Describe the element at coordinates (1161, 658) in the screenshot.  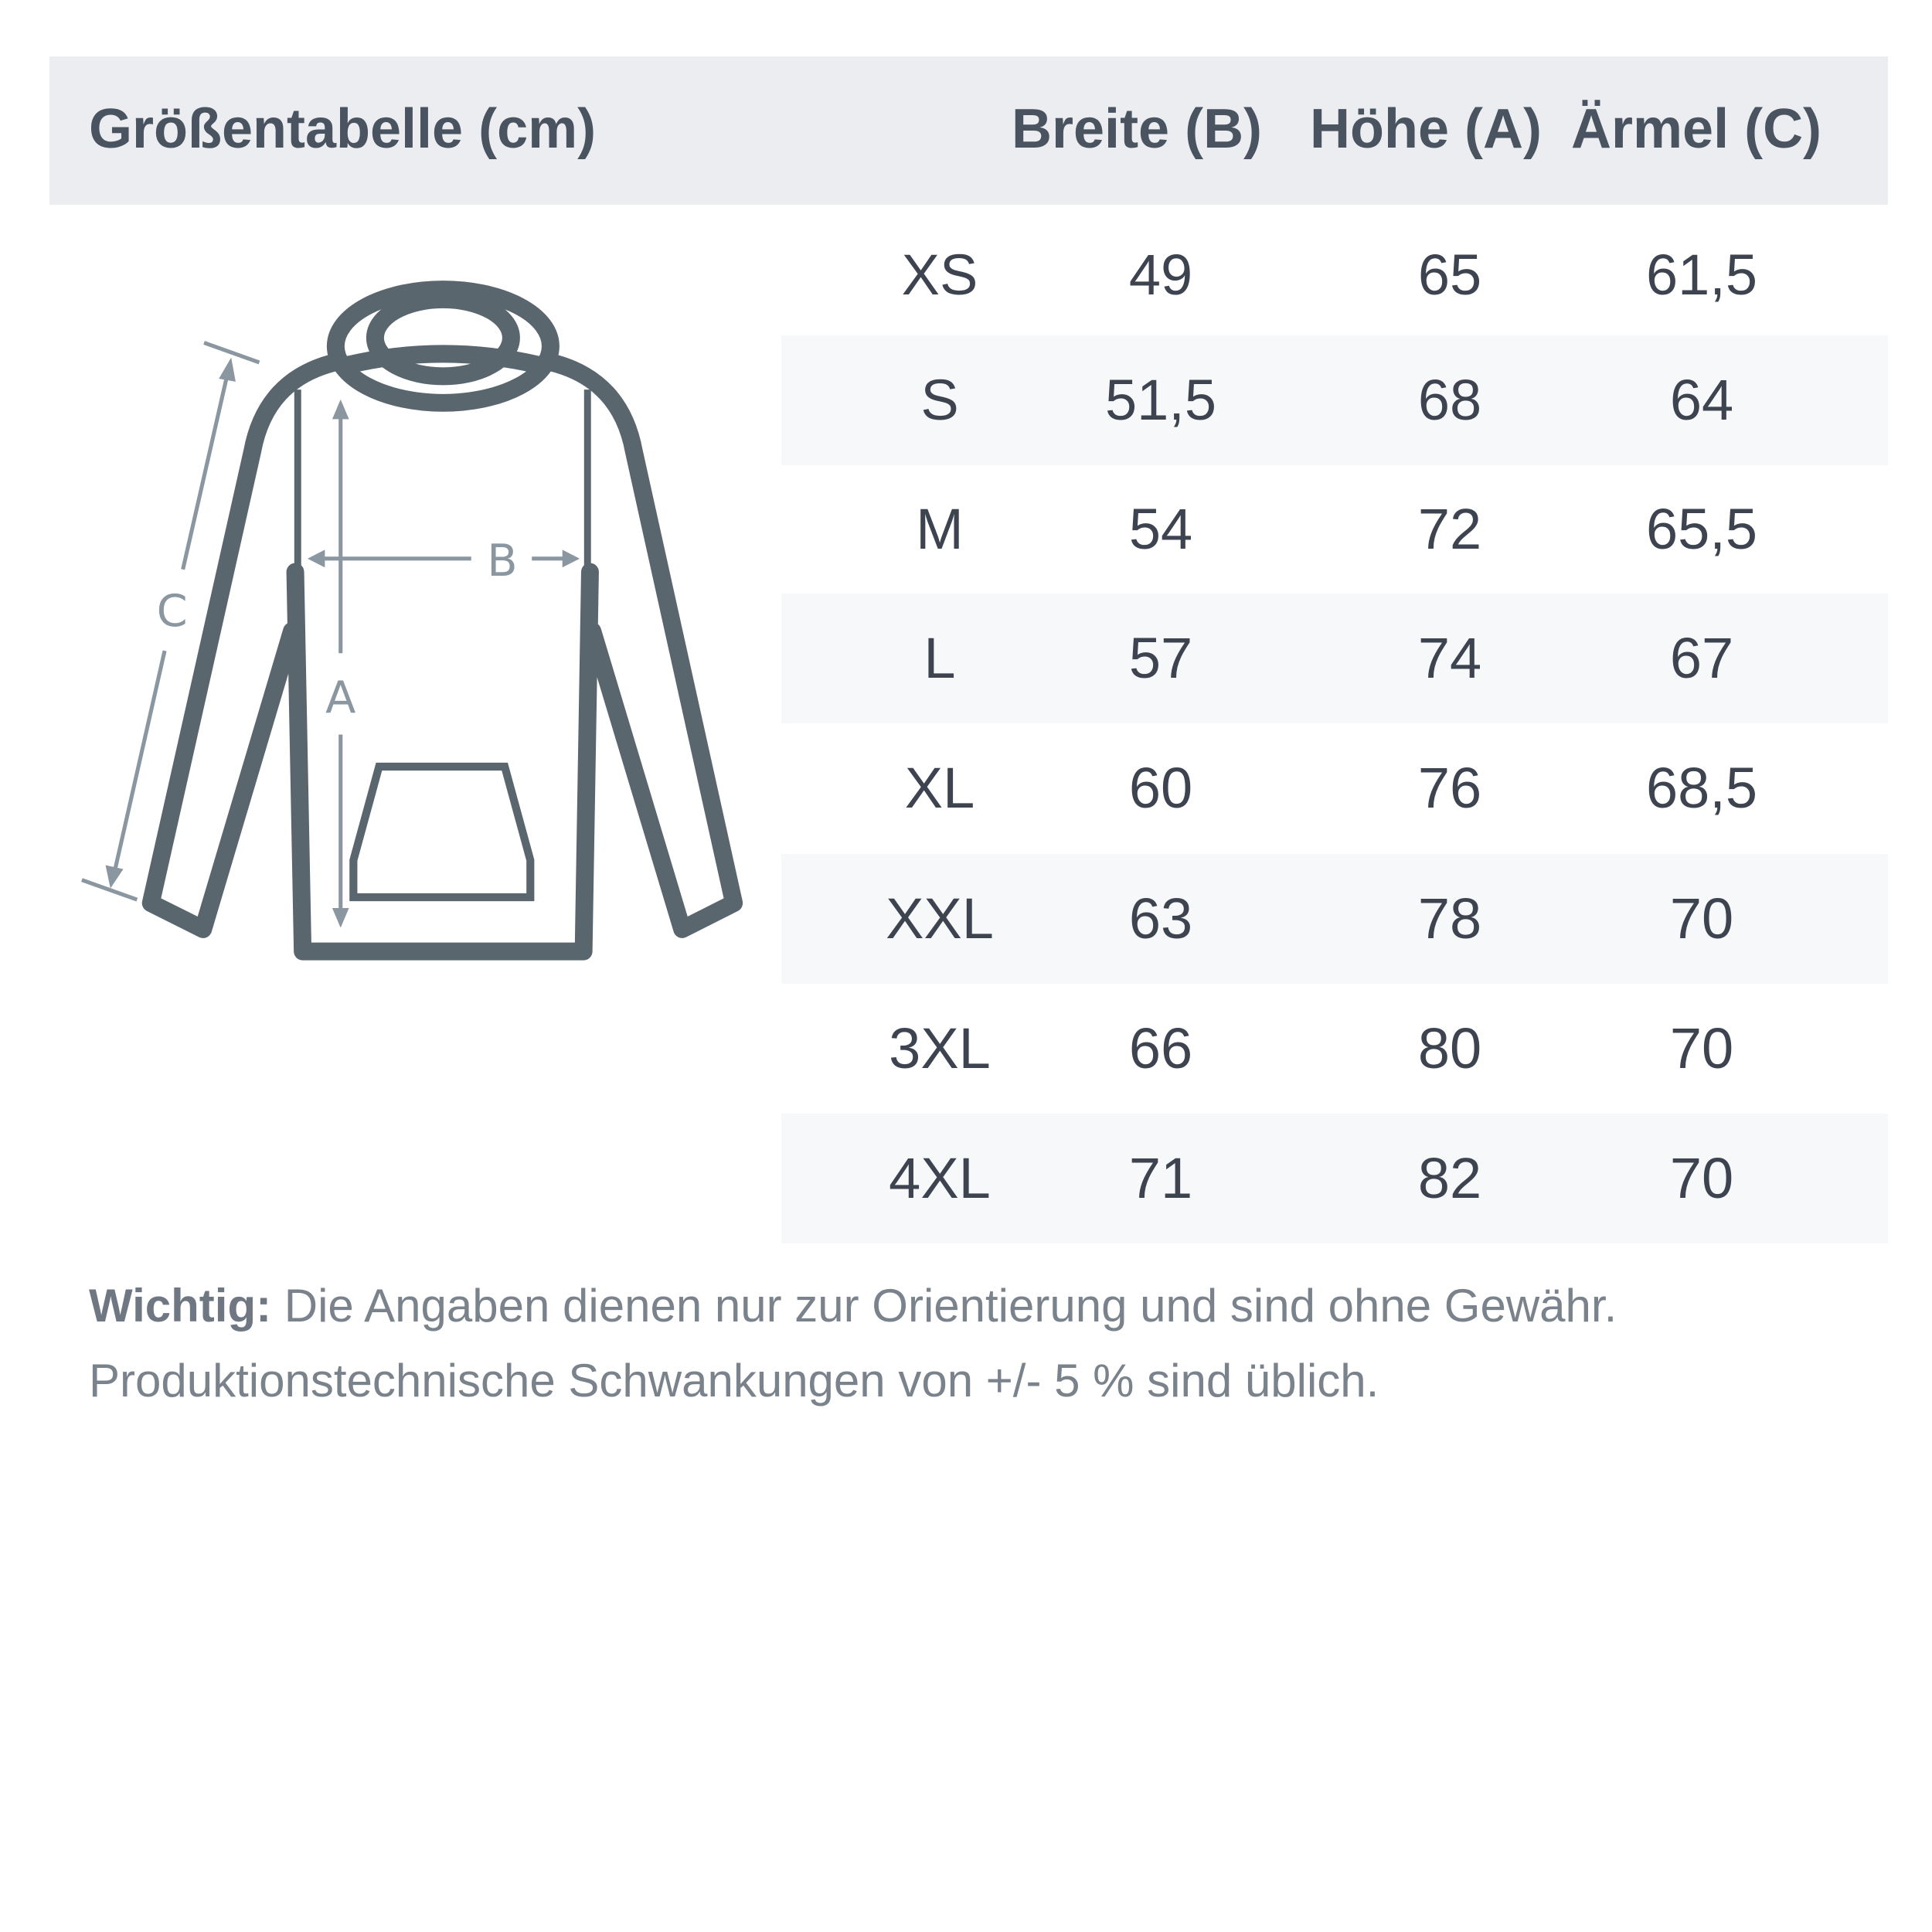
I see `cell-breite: 57` at that location.